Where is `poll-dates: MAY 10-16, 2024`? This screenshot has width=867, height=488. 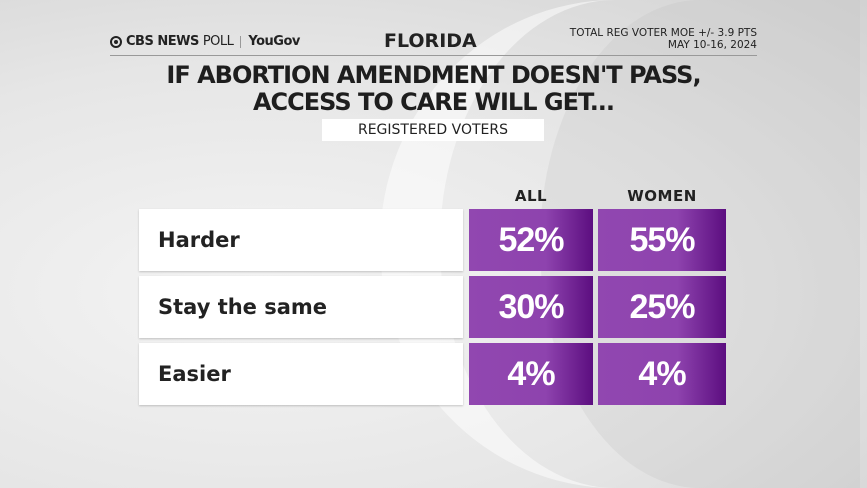
poll-dates: MAY 10-16, 2024 is located at coordinates (712, 45).